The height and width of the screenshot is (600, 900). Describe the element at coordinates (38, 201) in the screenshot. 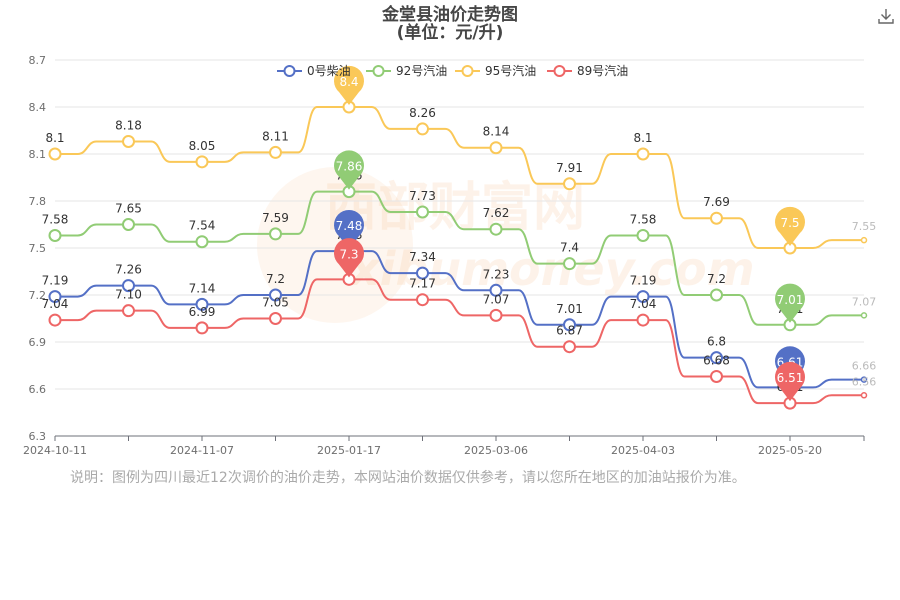

I see `y-tick-label: 7.8` at that location.